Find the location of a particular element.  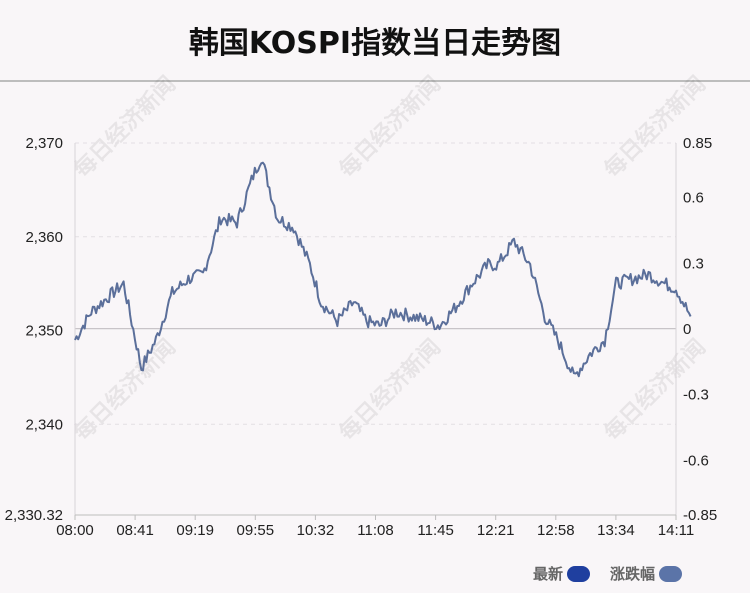

y-right-tick-label: 0.3 is located at coordinates (693, 263).